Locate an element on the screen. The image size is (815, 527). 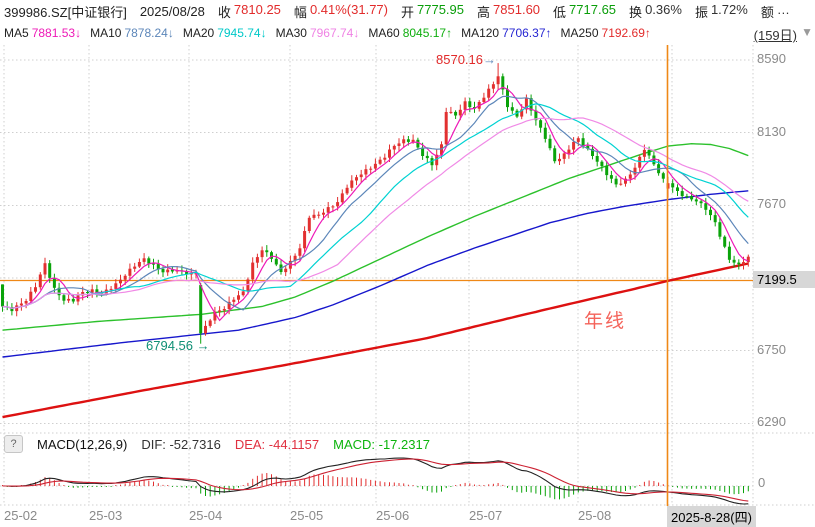
ma-value: 7881.53↓ is located at coordinates (56, 33).